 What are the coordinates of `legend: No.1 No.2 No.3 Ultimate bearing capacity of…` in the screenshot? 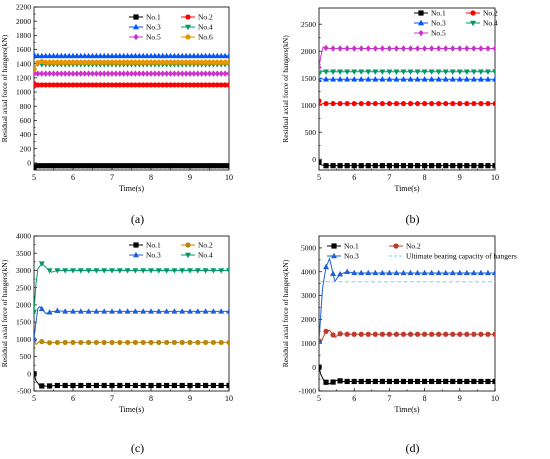 It's located at (422, 251).